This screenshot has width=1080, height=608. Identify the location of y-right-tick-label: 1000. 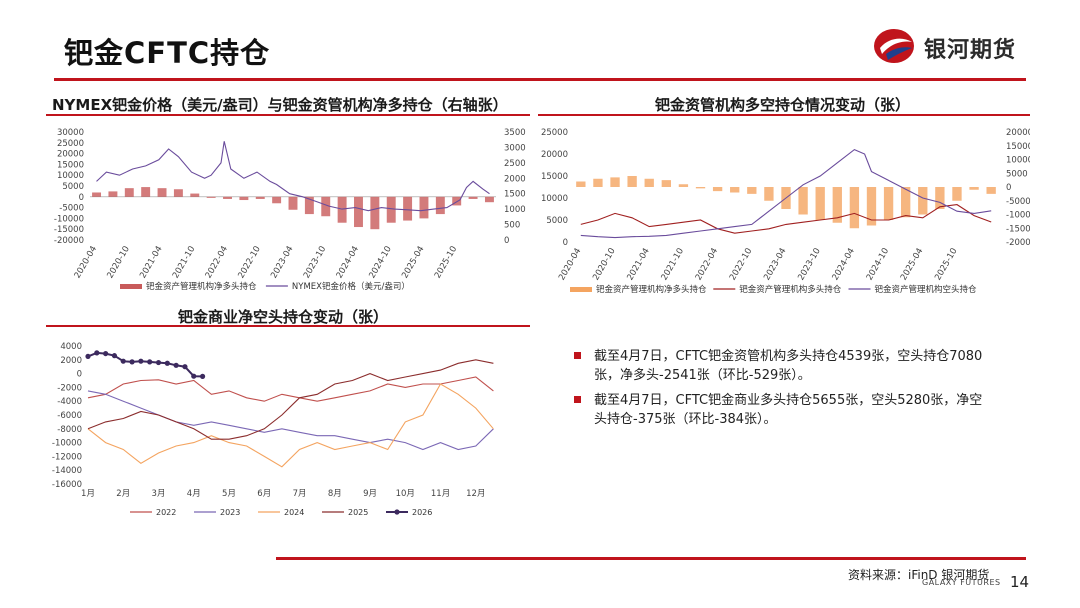
(515, 210).